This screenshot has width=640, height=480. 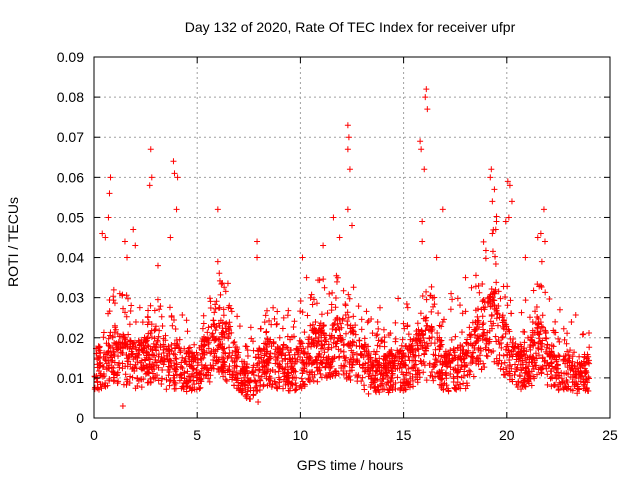 I want to click on x-tick-label: 25, so click(x=610, y=435).